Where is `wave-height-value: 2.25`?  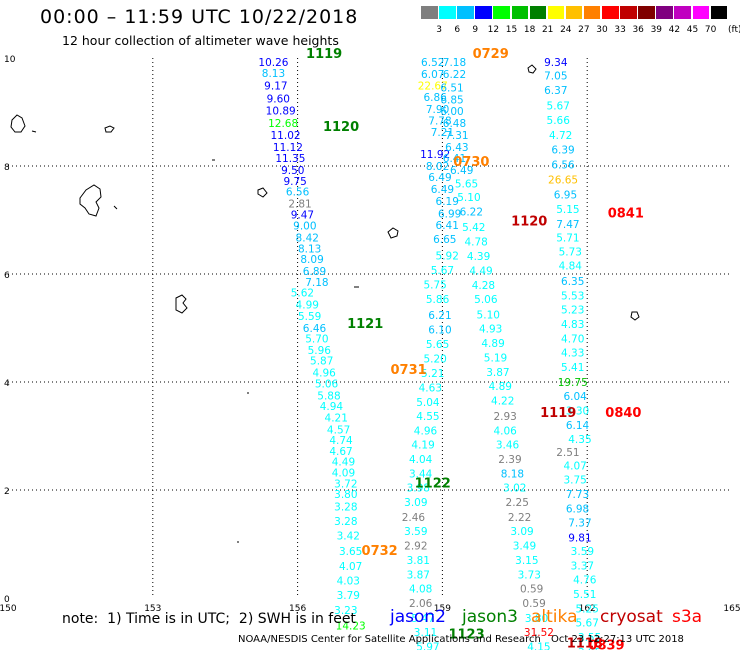
wave-height-value: 2.25 is located at coordinates (517, 503).